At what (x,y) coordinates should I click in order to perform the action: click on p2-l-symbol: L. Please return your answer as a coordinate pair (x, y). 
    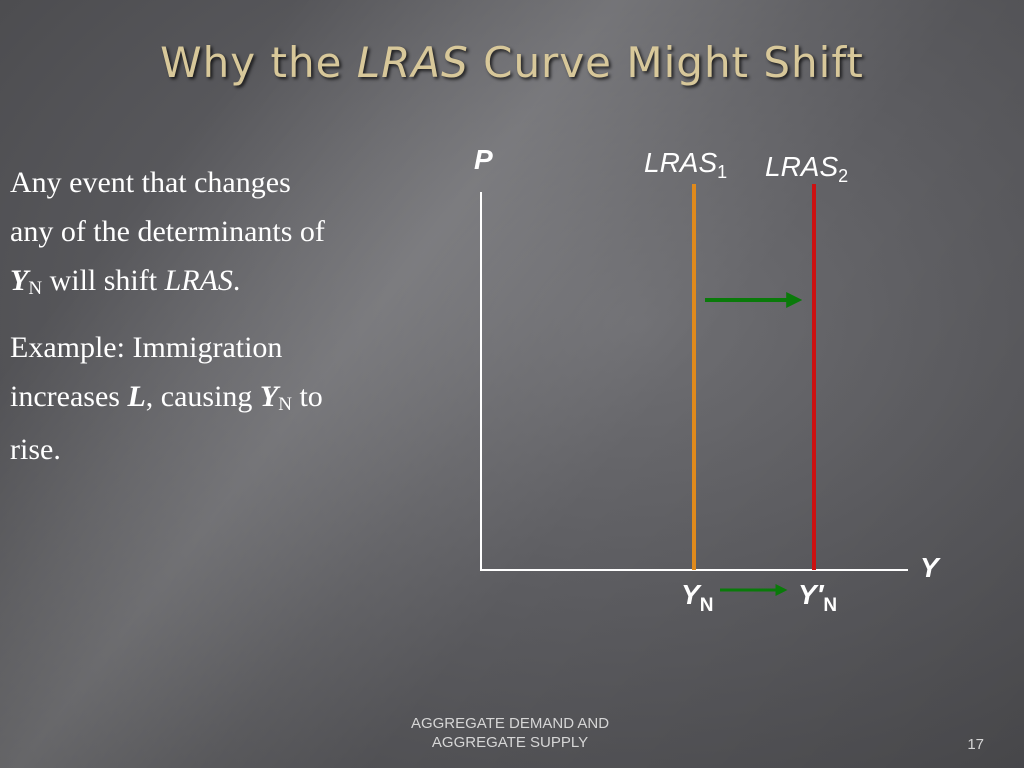
    Looking at the image, I should click on (136, 396).